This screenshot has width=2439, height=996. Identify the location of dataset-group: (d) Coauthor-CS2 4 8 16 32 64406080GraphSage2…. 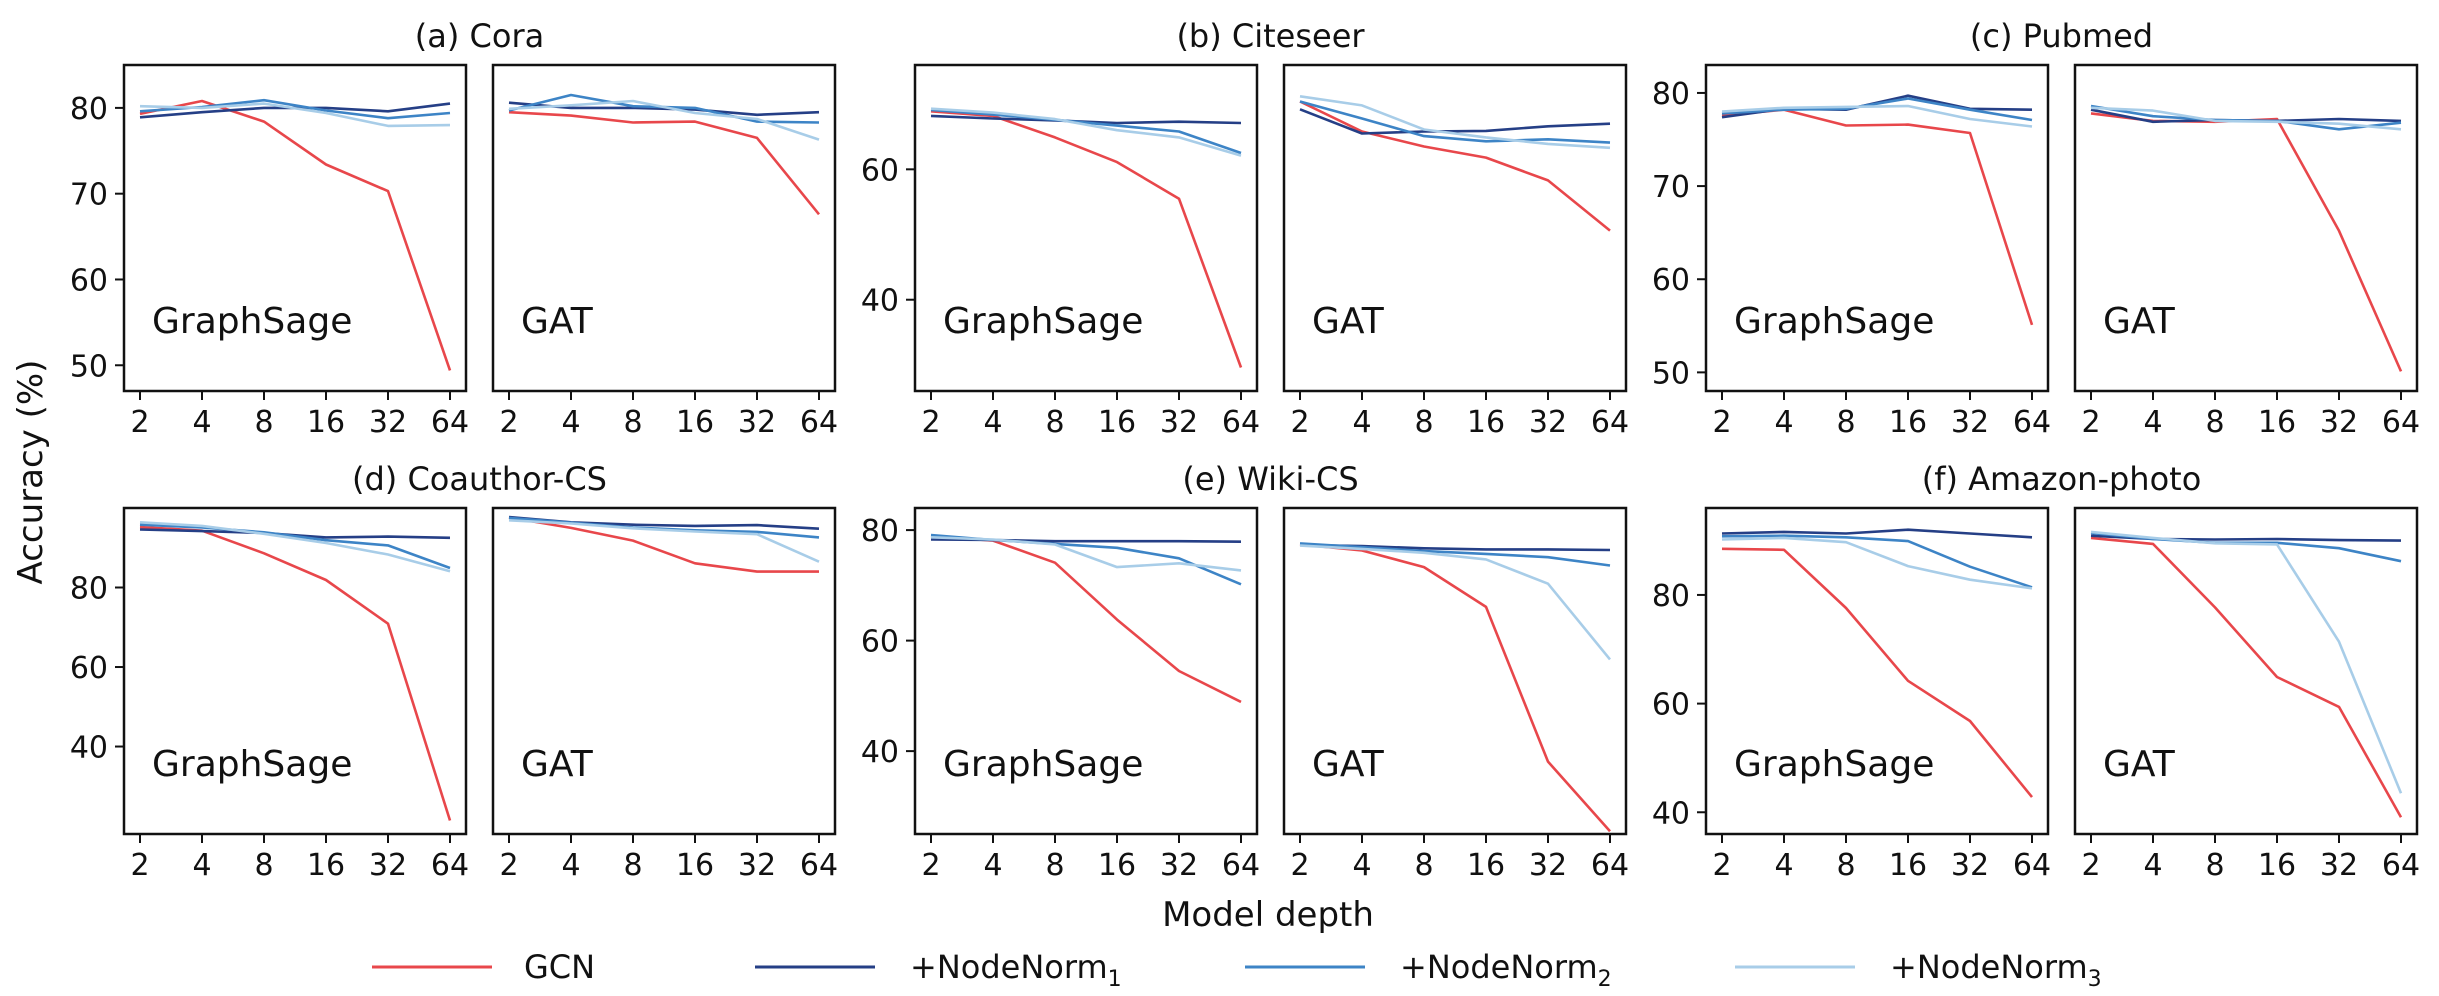
(454, 671).